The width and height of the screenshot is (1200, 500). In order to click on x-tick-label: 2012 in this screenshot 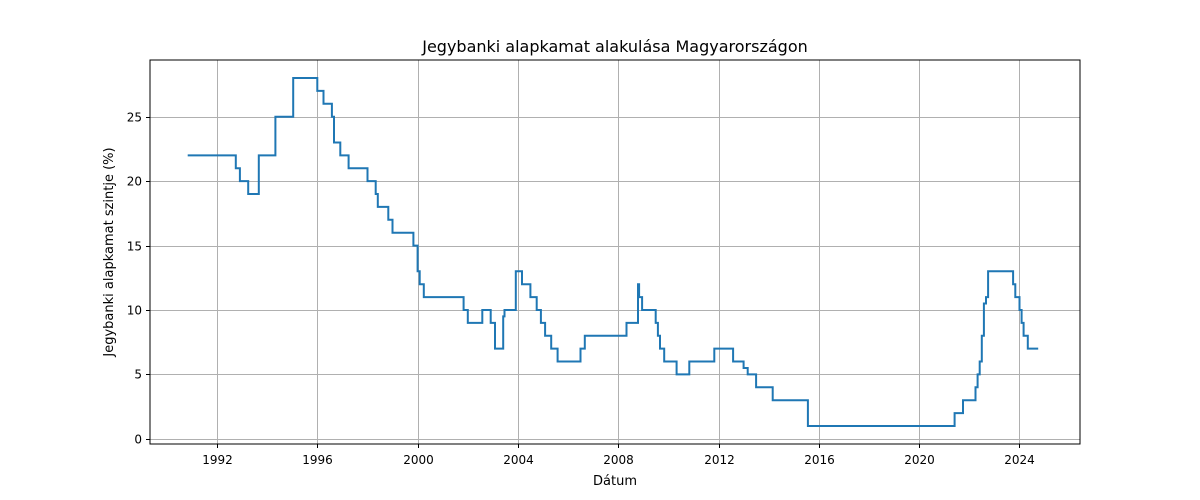, I will do `click(719, 460)`.